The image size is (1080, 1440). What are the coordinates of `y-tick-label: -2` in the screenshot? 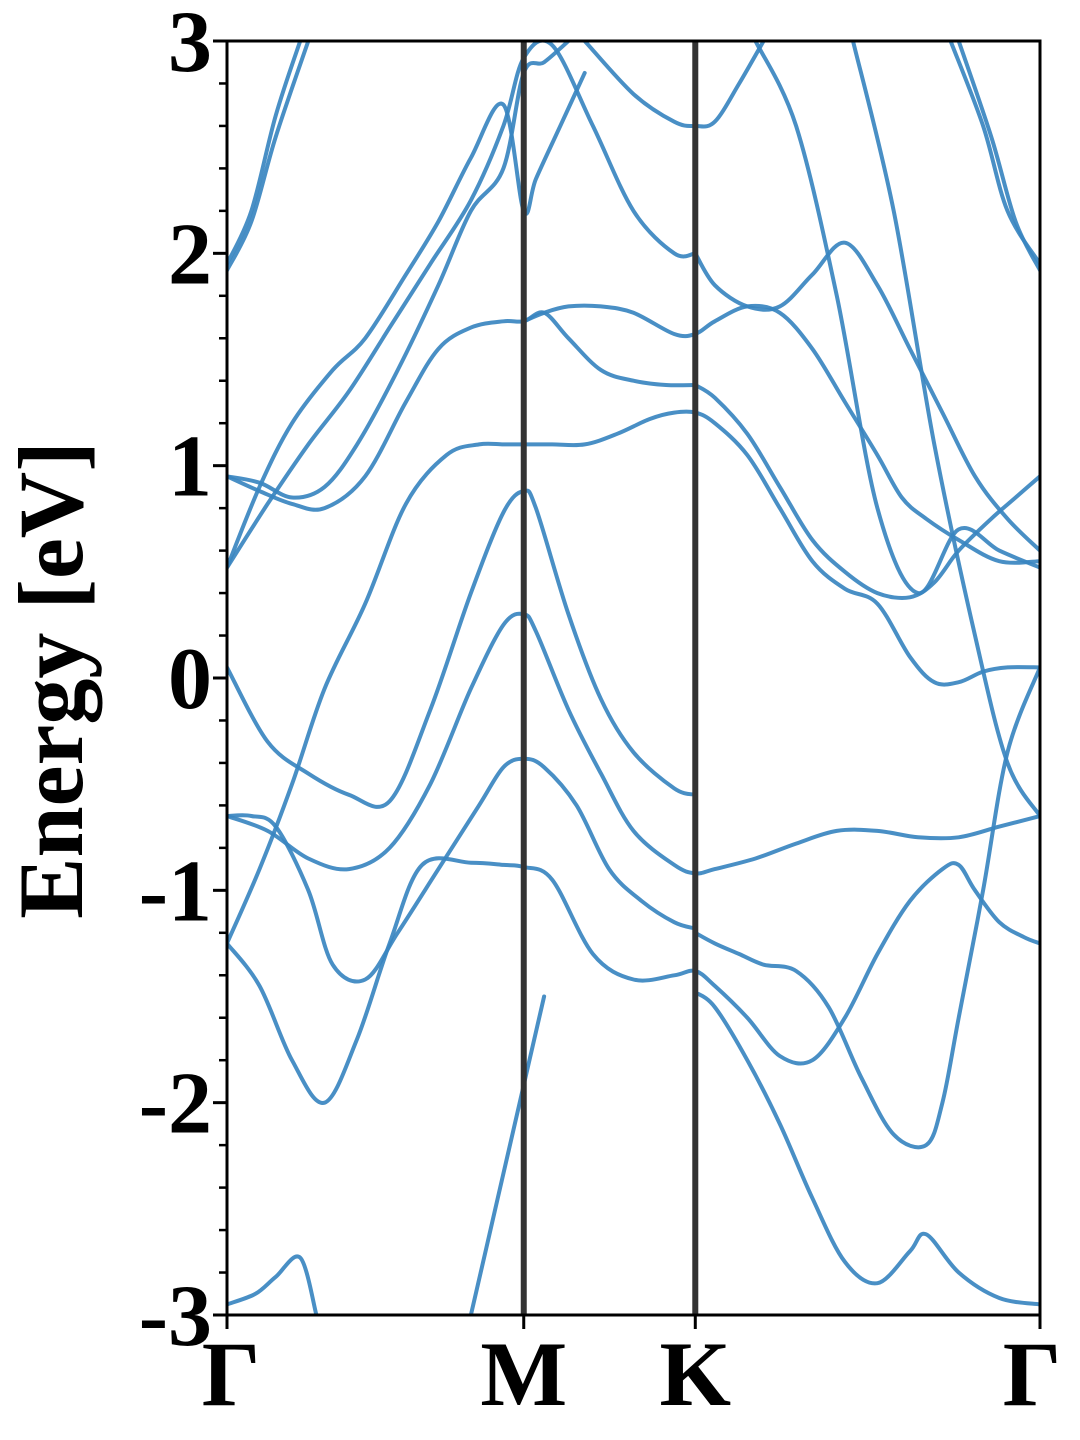 It's located at (175, 1104).